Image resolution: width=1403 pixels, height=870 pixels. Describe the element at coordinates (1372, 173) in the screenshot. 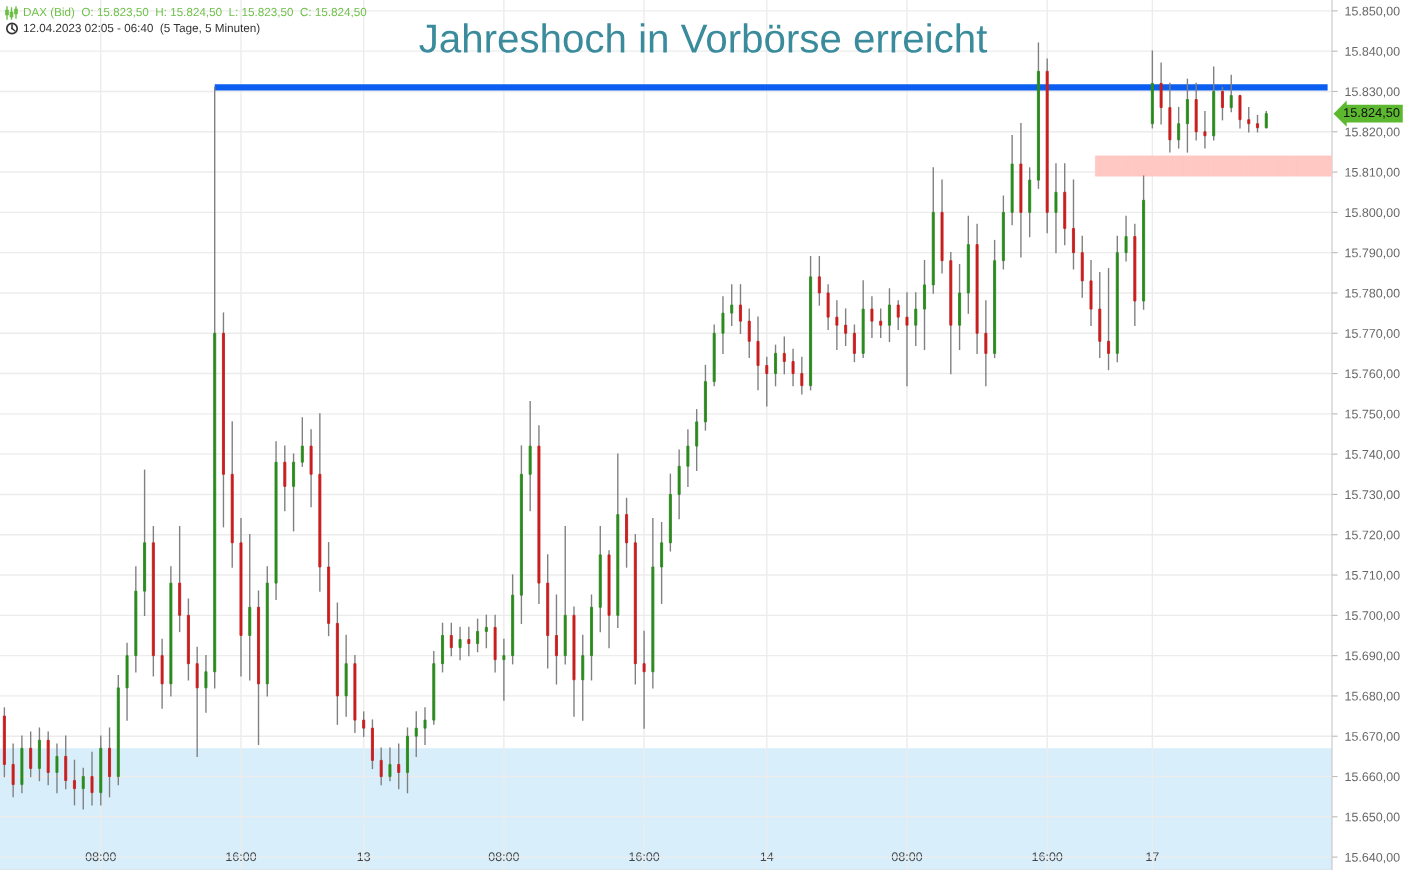

I see `y-tick-label: 15.810,00` at that location.